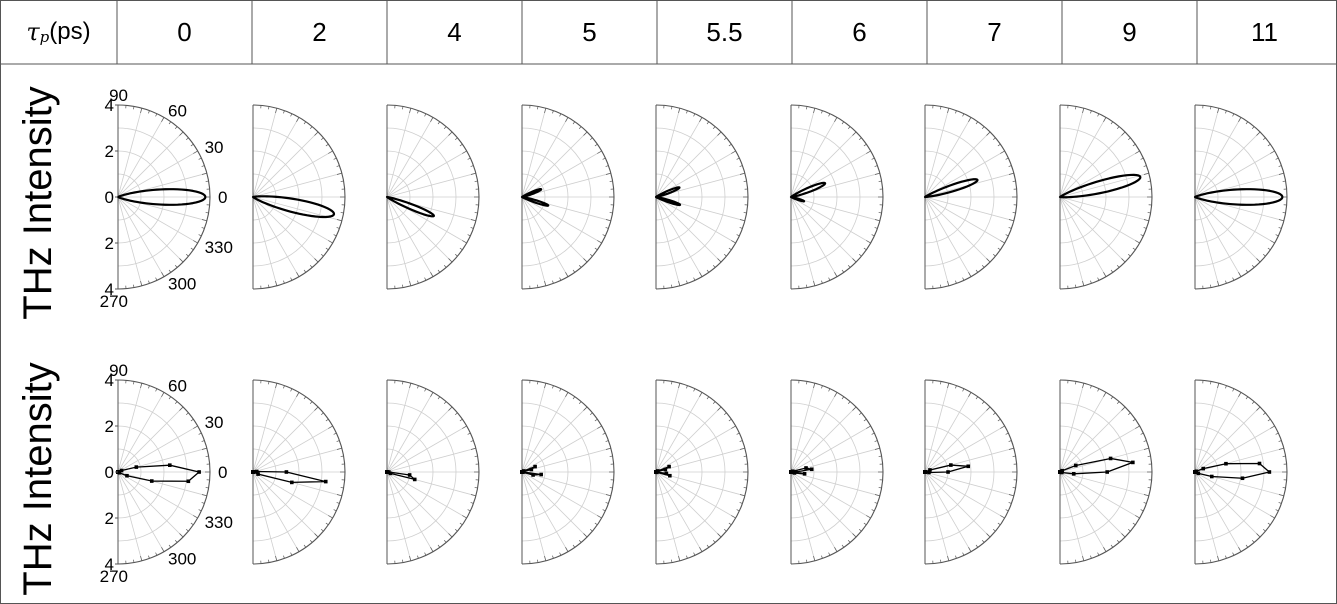  Describe the element at coordinates (109, 472) in the screenshot. I see `radial-tick-label: 0` at that location.